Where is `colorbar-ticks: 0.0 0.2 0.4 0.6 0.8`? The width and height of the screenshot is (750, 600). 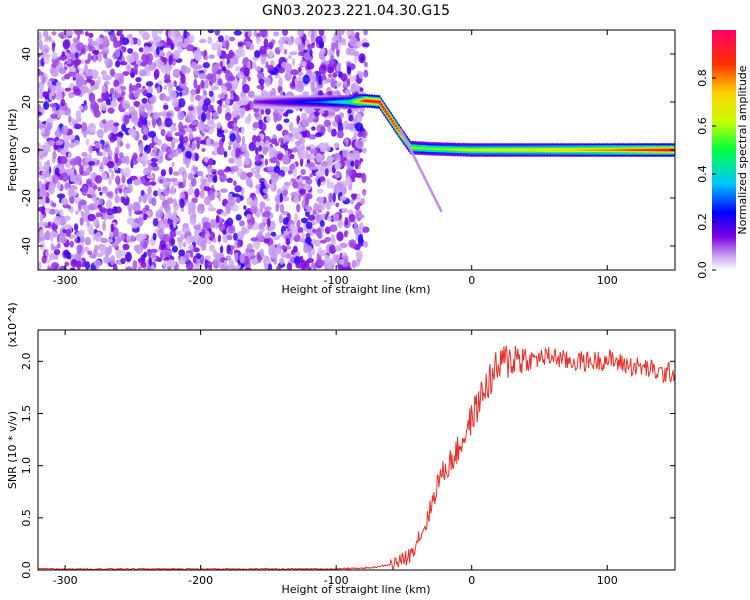 colorbar-ticks: 0.0 0.2 0.4 0.6 0.8 is located at coordinates (706, 174).